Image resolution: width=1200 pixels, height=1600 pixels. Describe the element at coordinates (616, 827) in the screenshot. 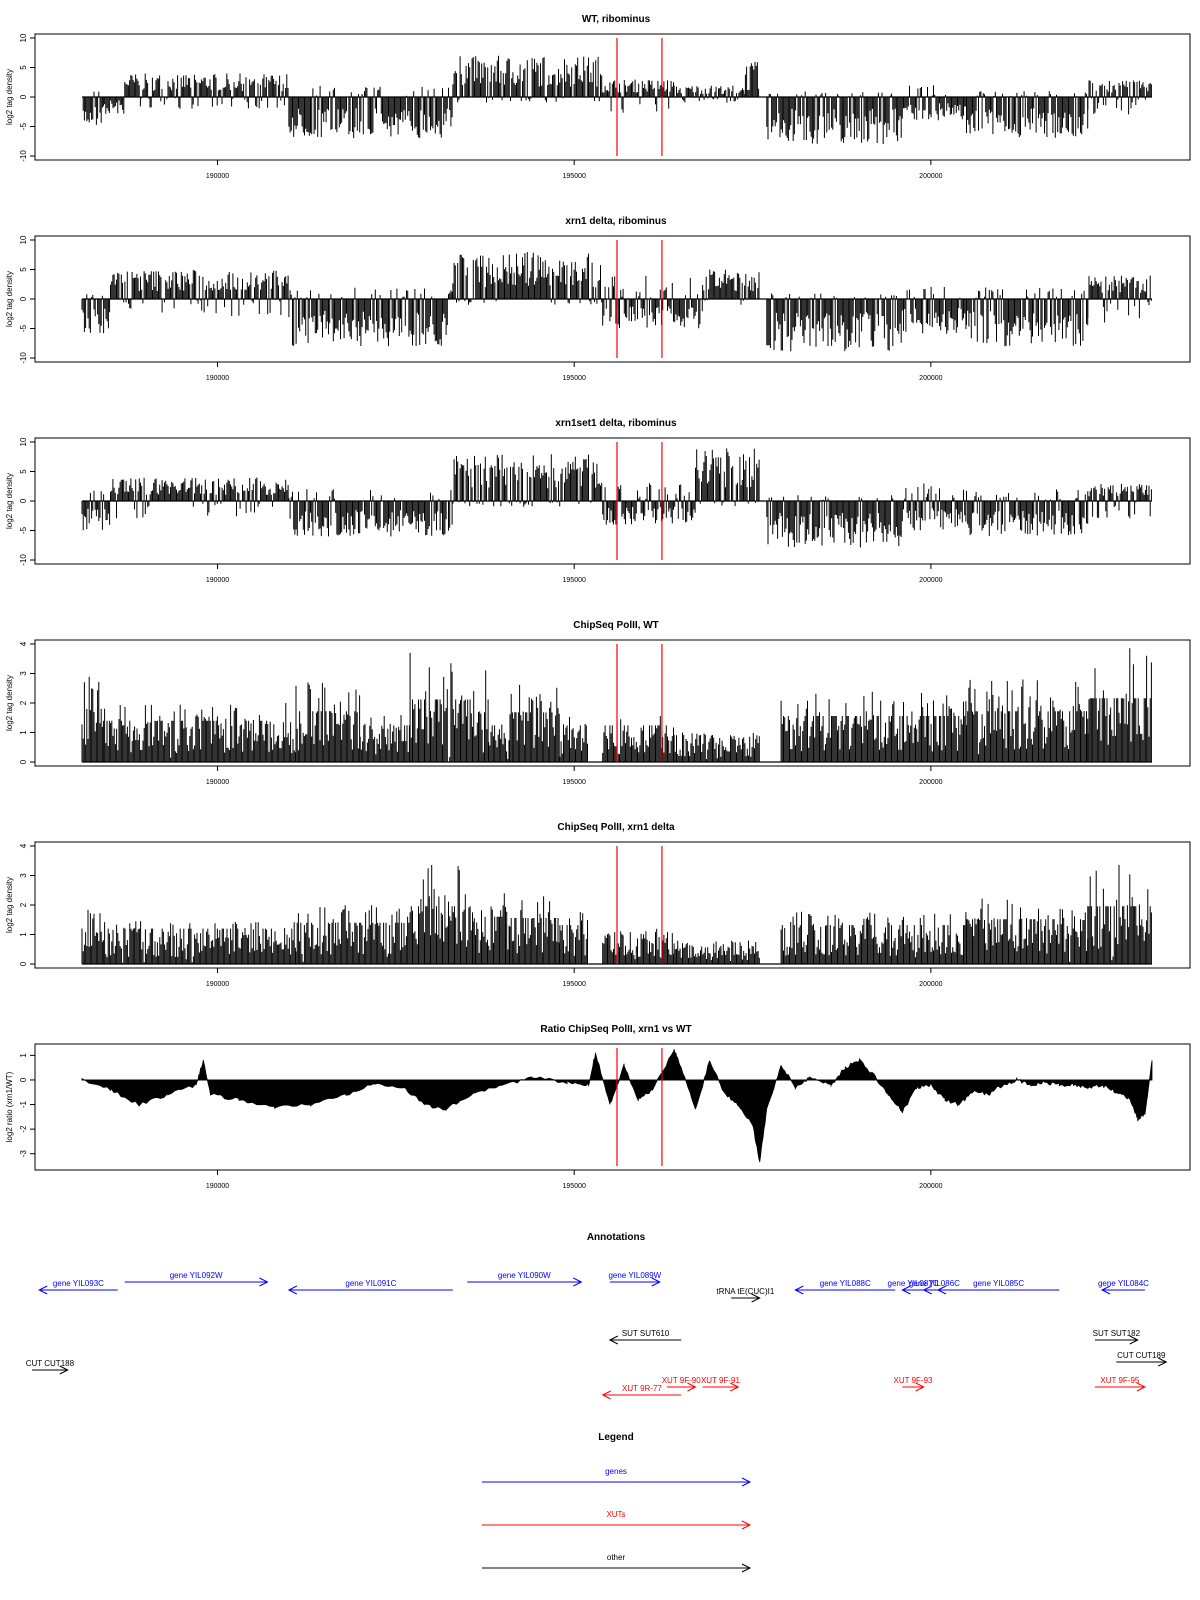

I see `panel-title: ChipSeq PolII, xrn1 delta` at that location.